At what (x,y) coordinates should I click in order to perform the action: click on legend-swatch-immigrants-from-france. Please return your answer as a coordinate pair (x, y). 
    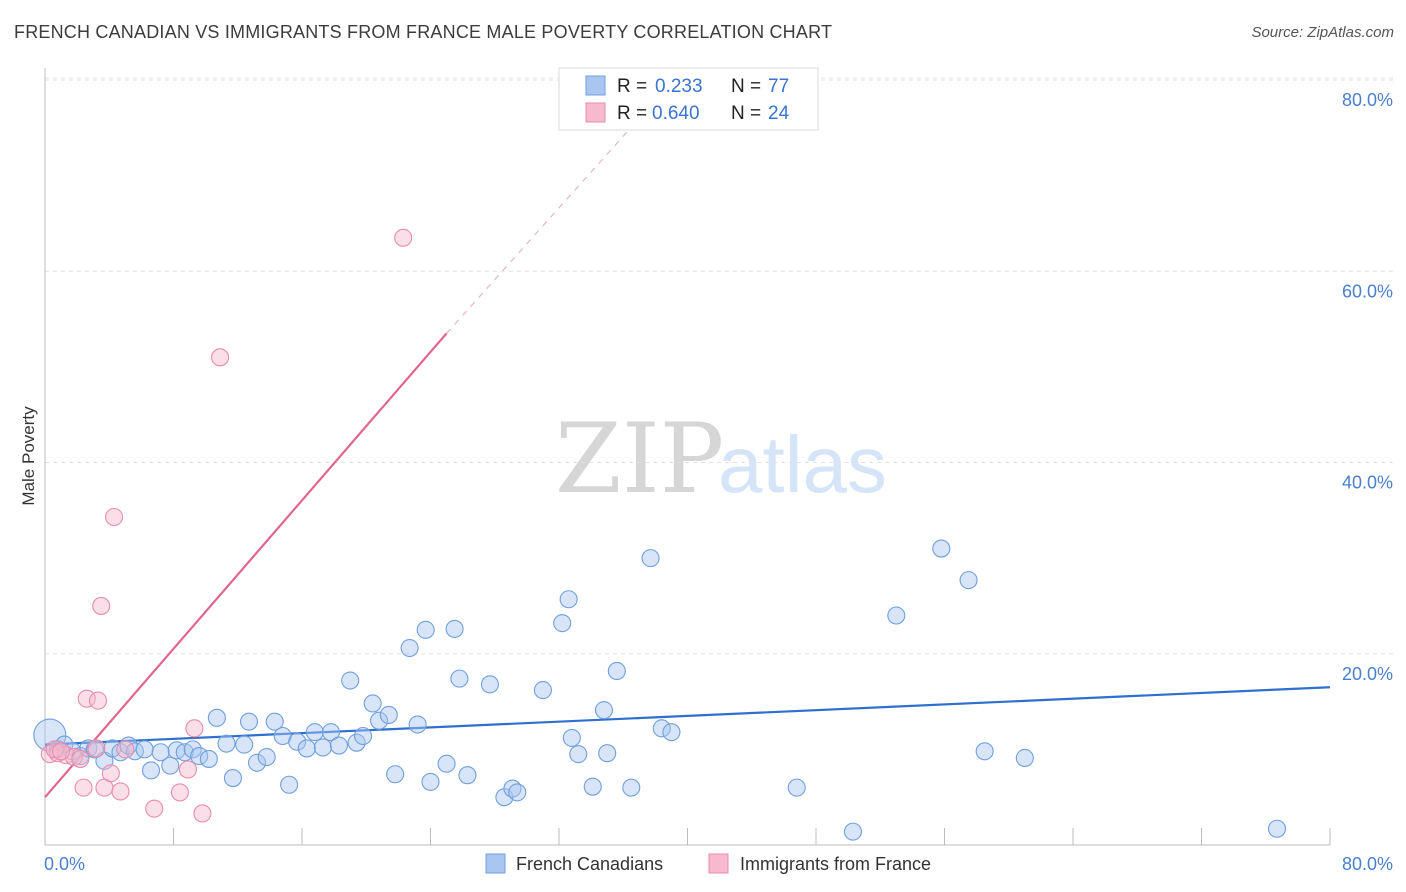
    Looking at the image, I should click on (595, 112).